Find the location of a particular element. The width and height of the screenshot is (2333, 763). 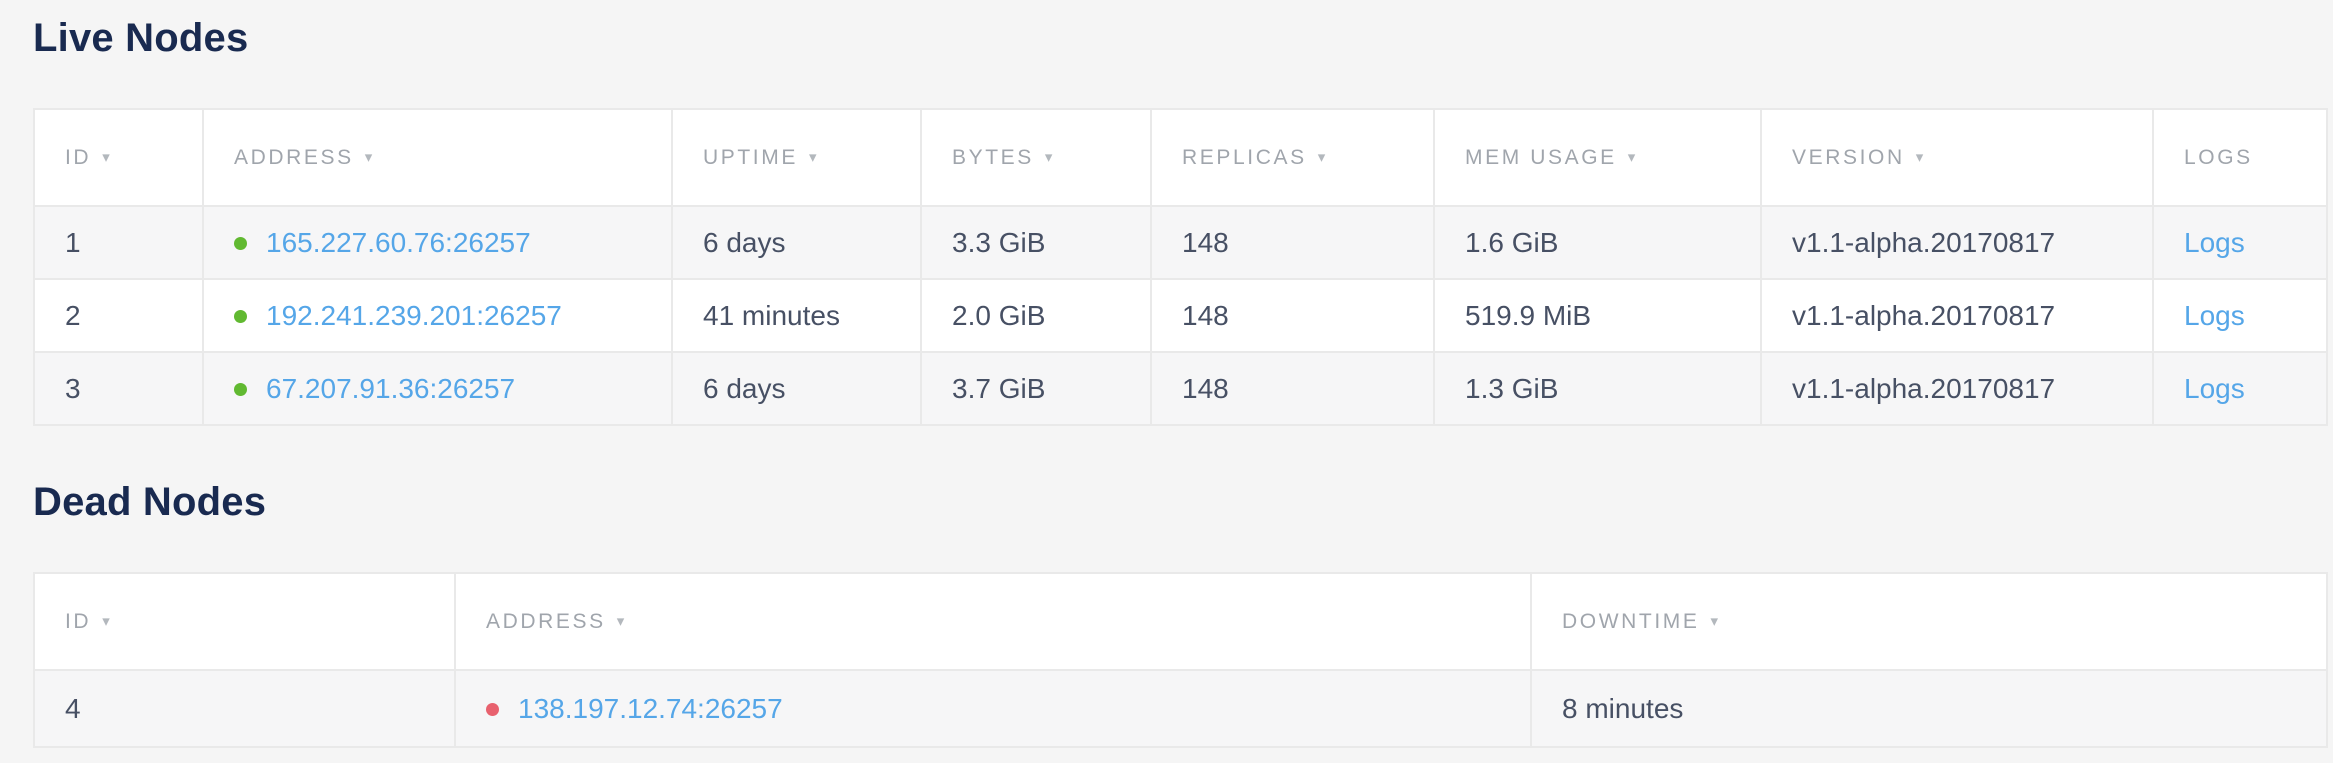

live-col-header-bytes: BYTES ▾ is located at coordinates (1036, 157).